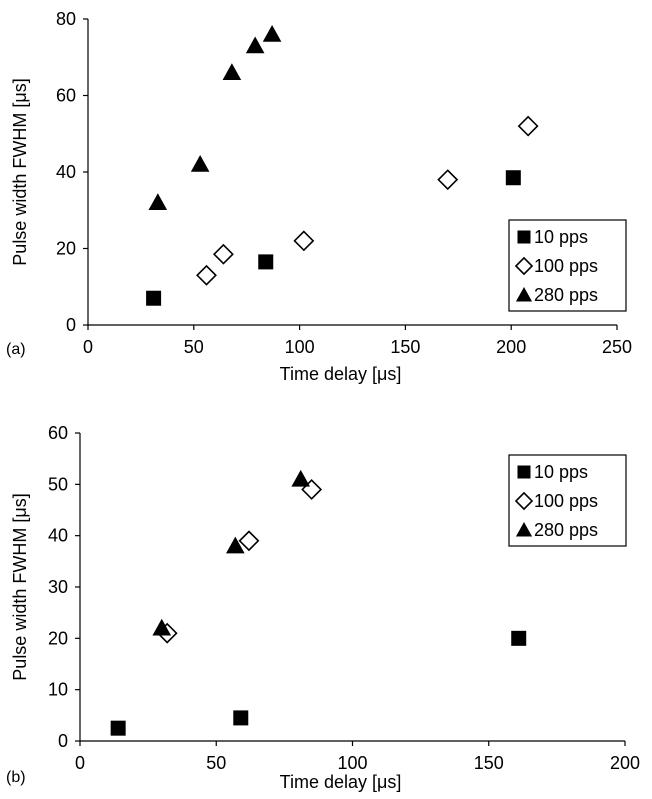 This screenshot has height=799, width=652. I want to click on panel-label: (b), so click(16, 777).